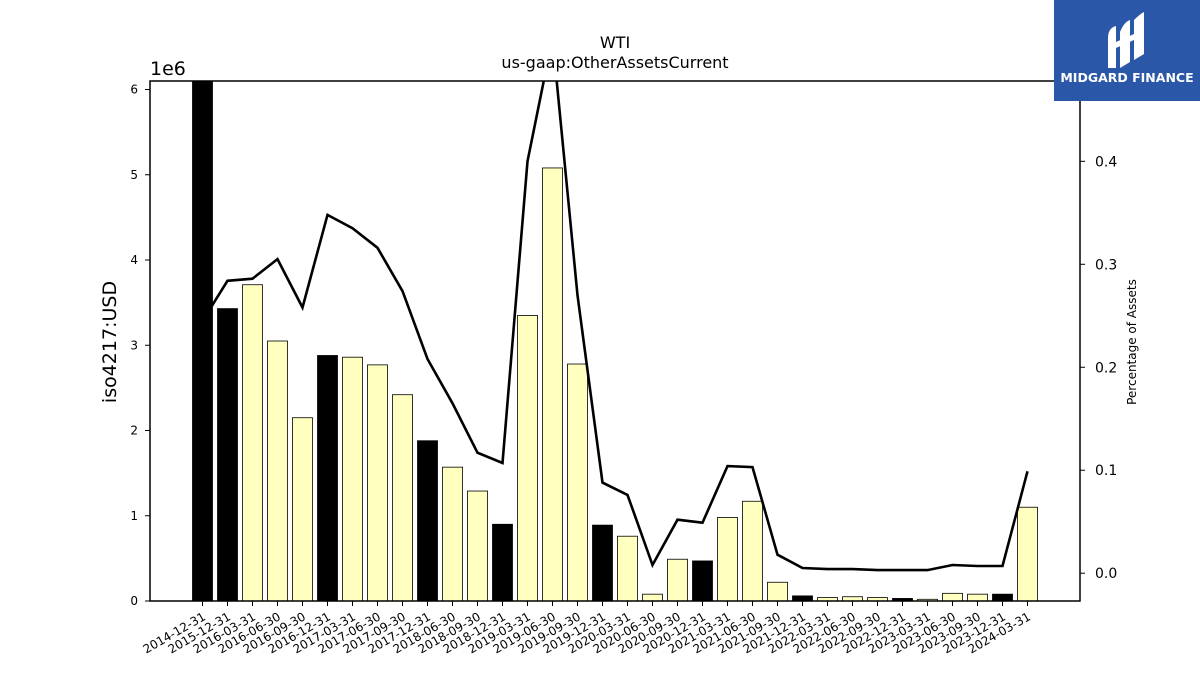 This screenshot has height=675, width=1200. I want to click on y-tick-label: 3, so click(134, 345).